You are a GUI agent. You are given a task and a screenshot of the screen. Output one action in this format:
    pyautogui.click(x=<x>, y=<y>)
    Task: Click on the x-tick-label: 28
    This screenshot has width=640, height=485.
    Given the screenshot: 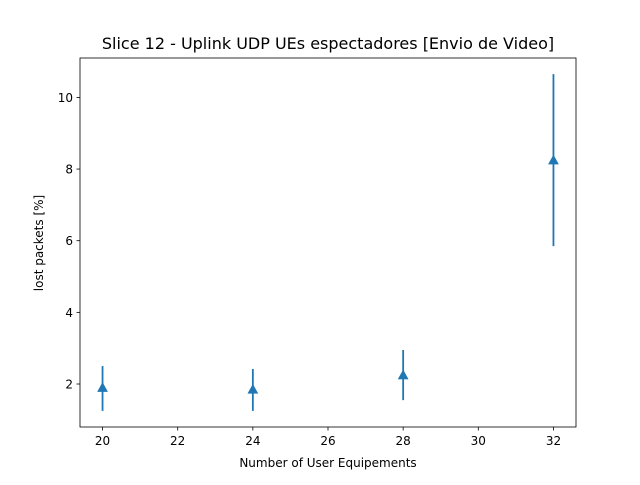 What is the action you would take?
    pyautogui.click(x=403, y=441)
    